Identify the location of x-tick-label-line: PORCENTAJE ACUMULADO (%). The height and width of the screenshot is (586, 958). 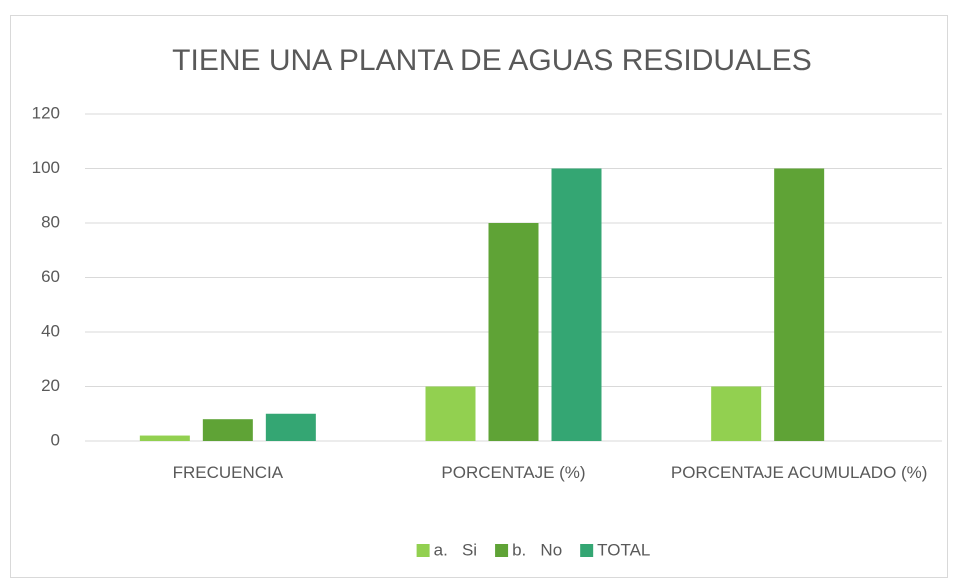
(799, 472).